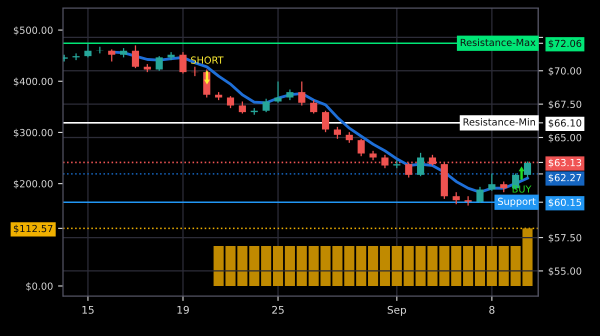 The image size is (600, 336). Describe the element at coordinates (39, 287) in the screenshot. I see `y-tick-label: $0.00` at that location.